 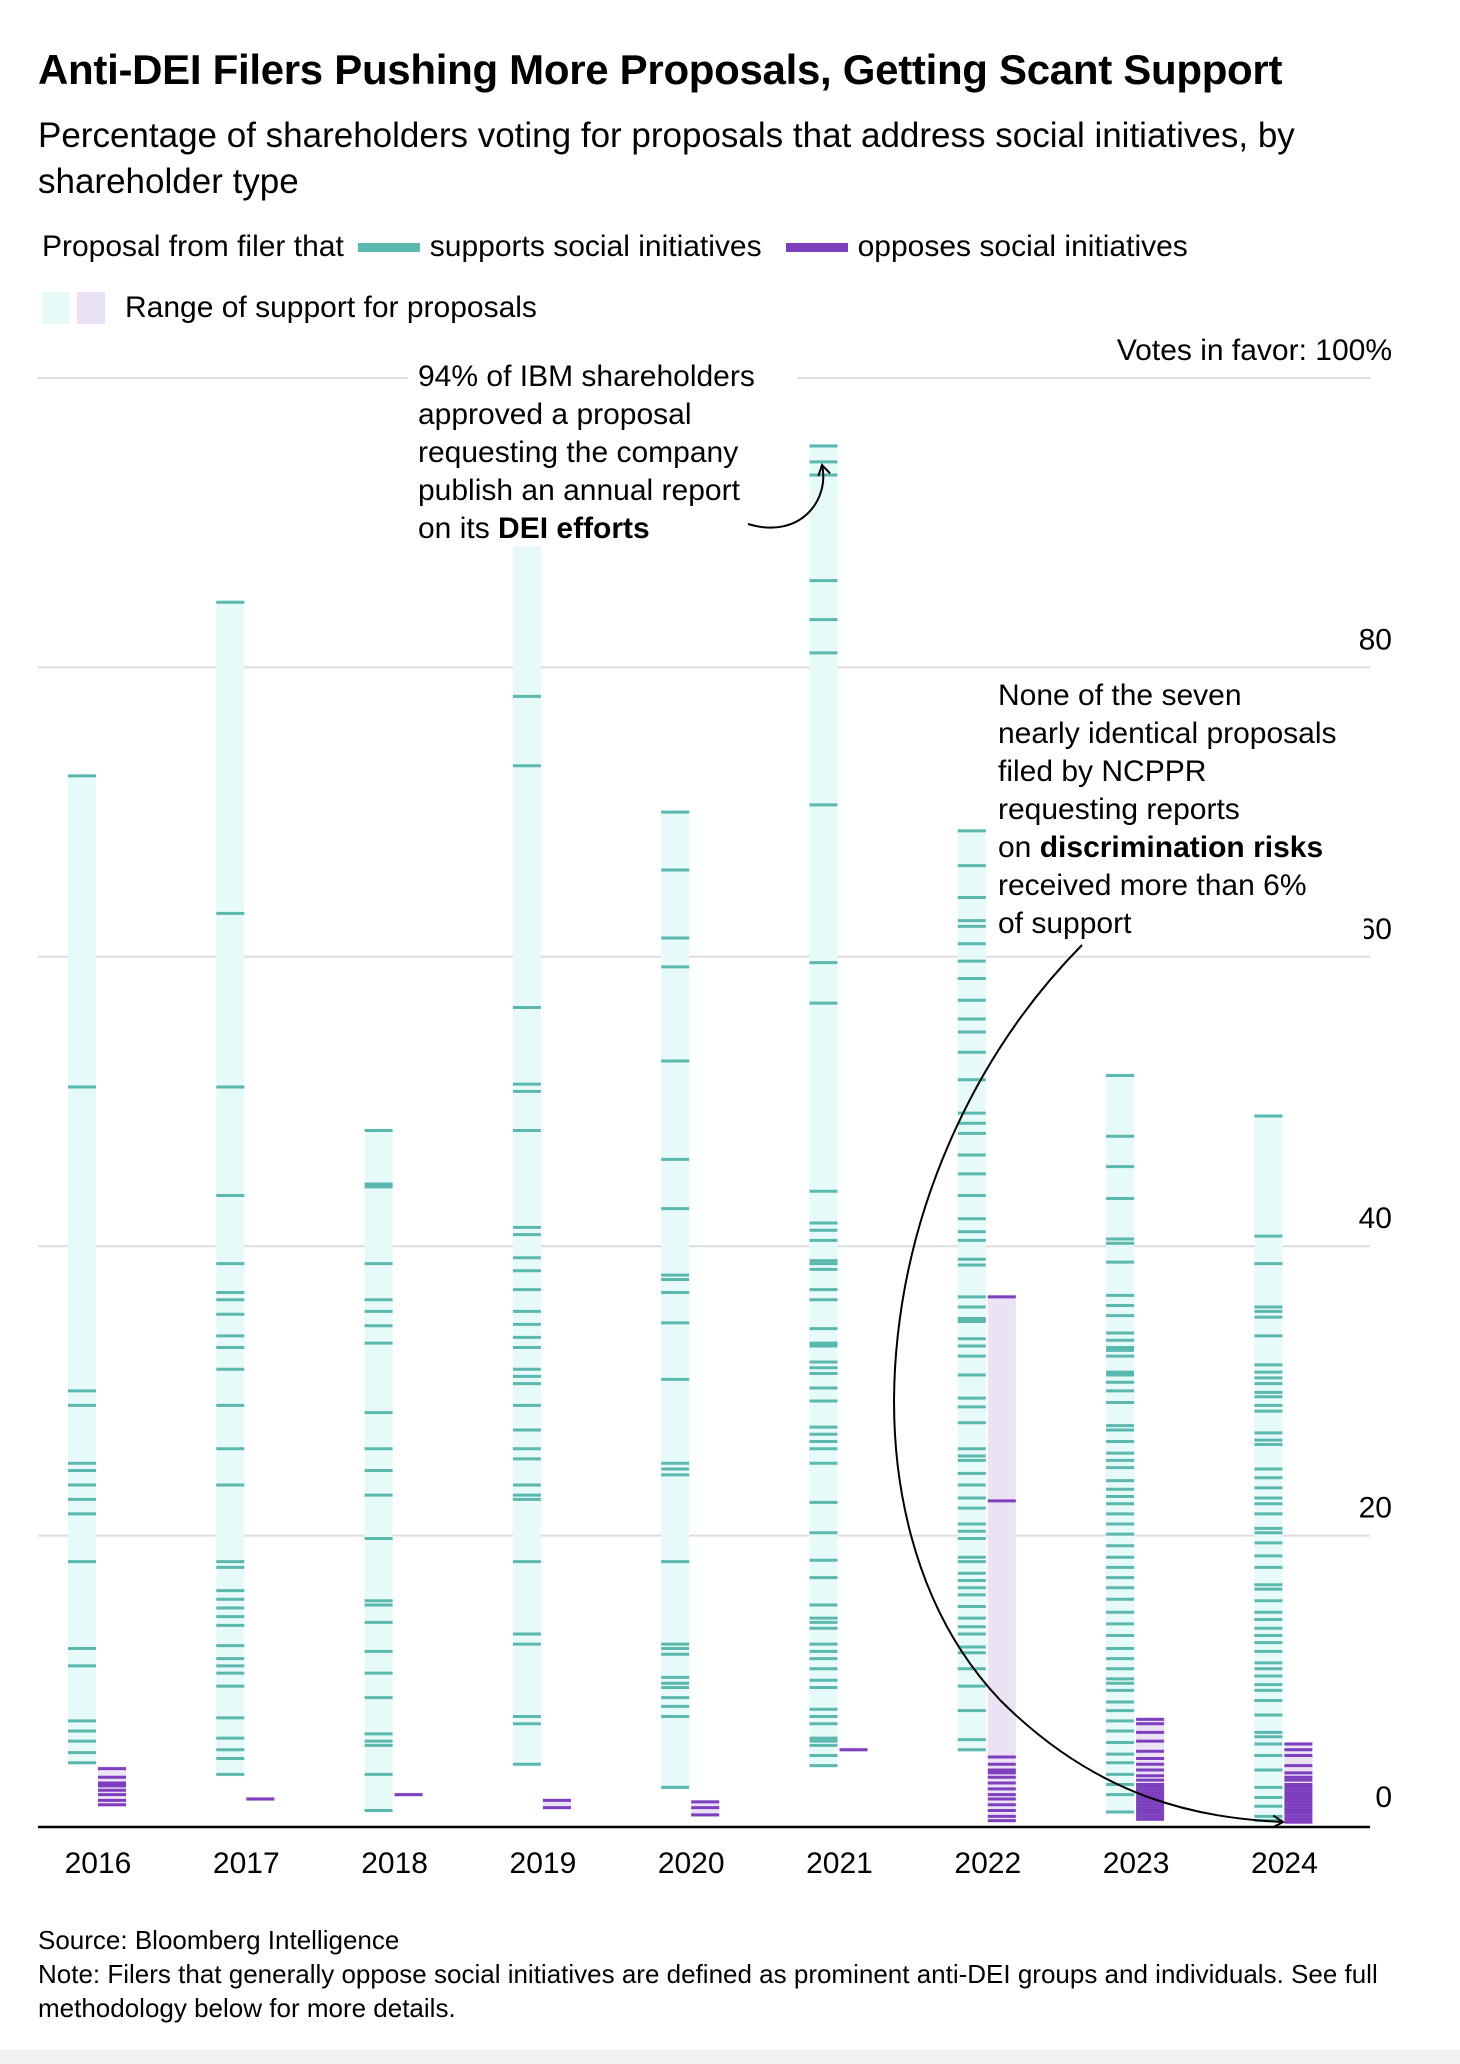 What do you see at coordinates (578, 452) in the screenshot?
I see `ibm-annotation-line: requesting the company` at bounding box center [578, 452].